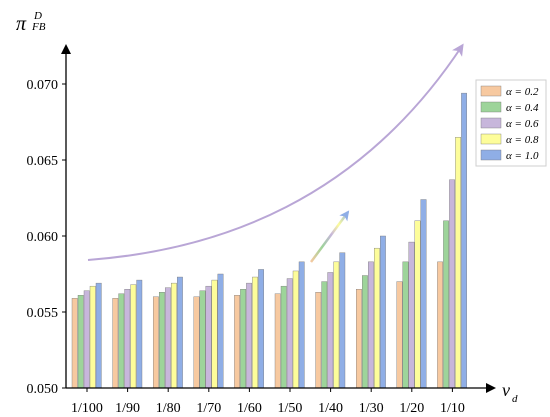 The image size is (550, 417). I want to click on x-tick-label: 1/30, so click(371, 408).